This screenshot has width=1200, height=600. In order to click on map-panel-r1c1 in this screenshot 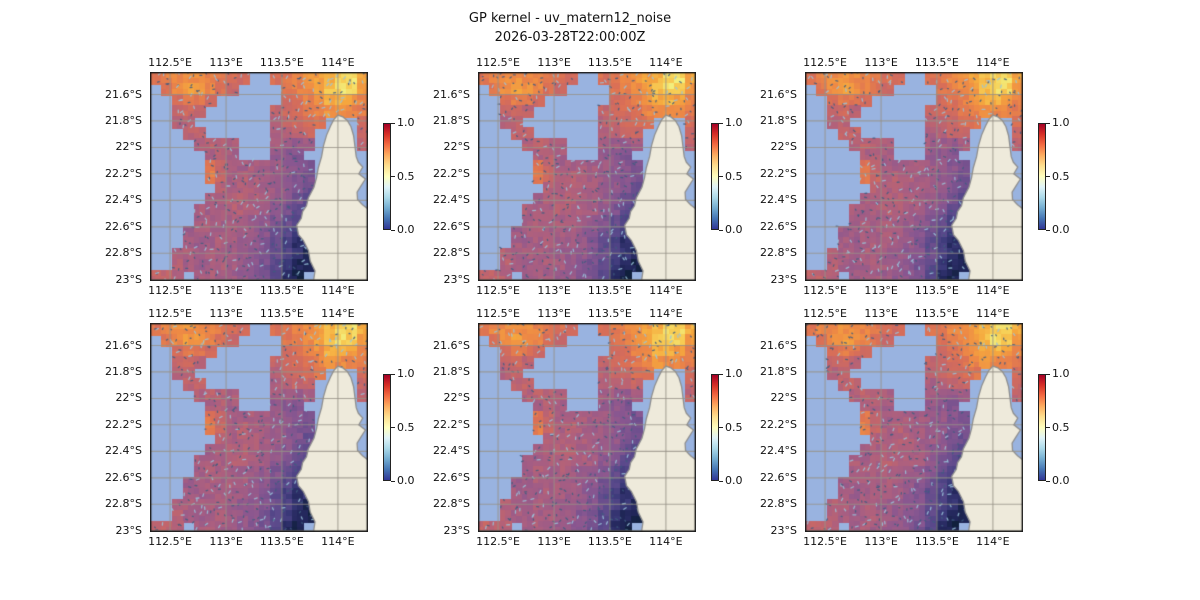, I will do `click(259, 176)`.